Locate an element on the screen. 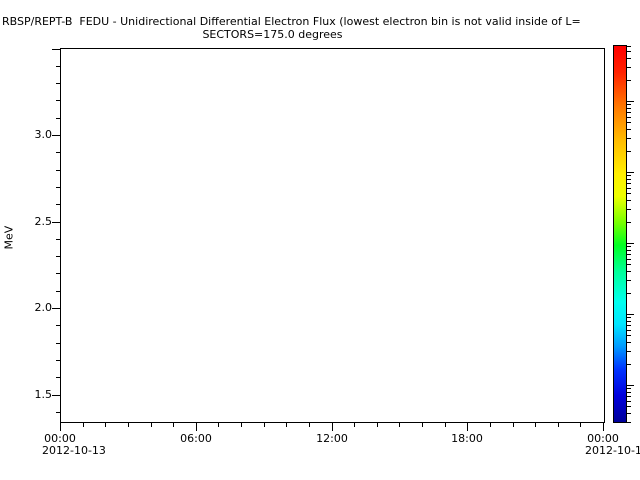 Image resolution: width=640 pixels, height=480 pixels. x-axis-label: 12:00 is located at coordinates (332, 438).